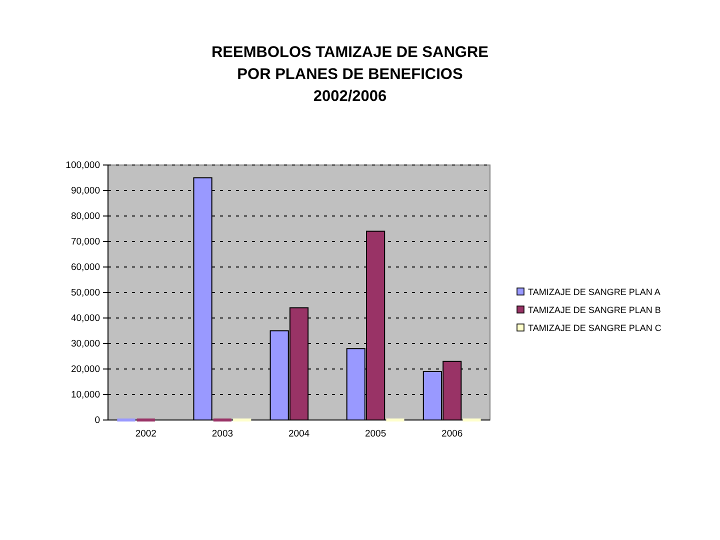 This screenshot has height=540, width=720. I want to click on y-tick-label: 100,000, so click(83, 166).